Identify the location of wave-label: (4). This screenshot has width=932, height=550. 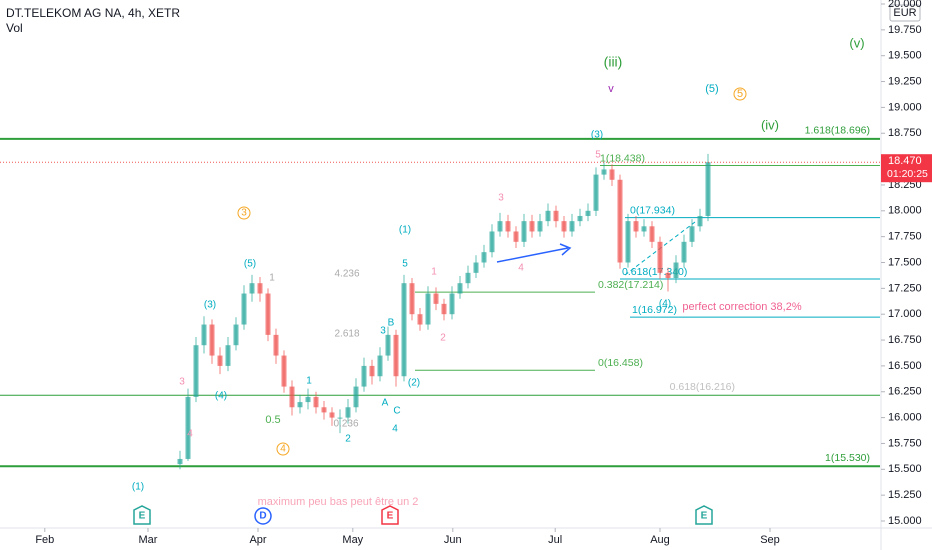
(665, 304).